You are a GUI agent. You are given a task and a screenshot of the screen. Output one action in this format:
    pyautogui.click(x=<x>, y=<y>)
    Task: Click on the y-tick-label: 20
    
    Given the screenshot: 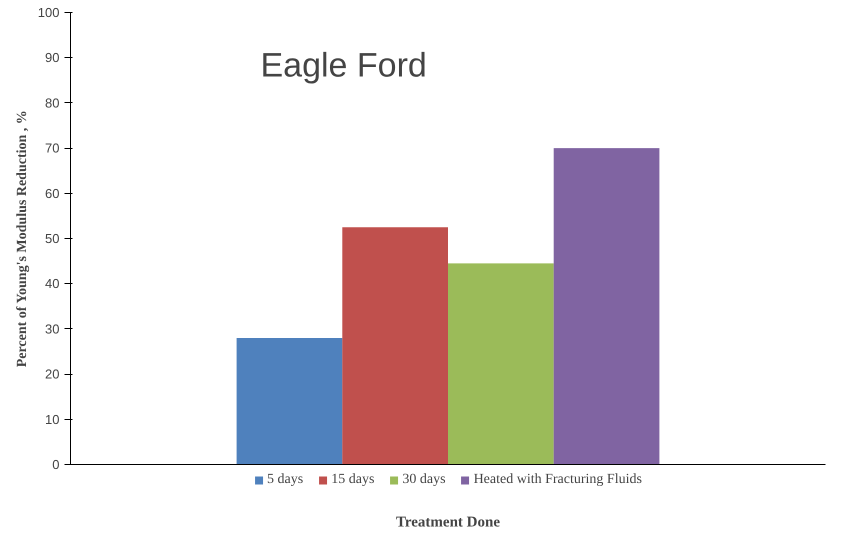 What is the action you would take?
    pyautogui.click(x=52, y=374)
    